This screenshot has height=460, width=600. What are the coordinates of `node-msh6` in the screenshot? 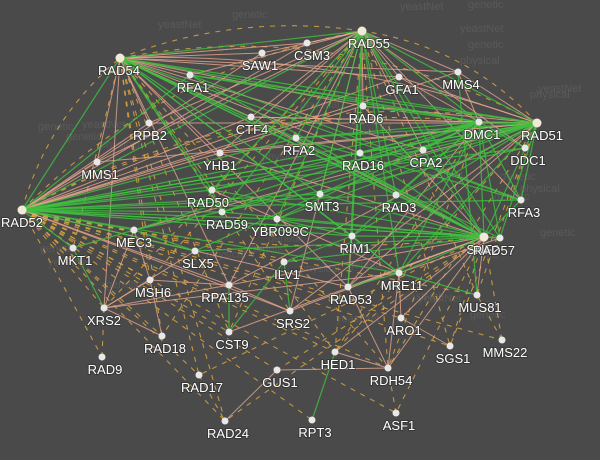 It's located at (150, 280).